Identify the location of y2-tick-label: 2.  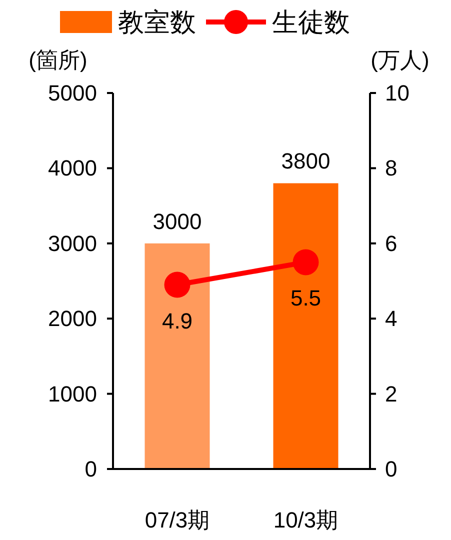
(391, 393).